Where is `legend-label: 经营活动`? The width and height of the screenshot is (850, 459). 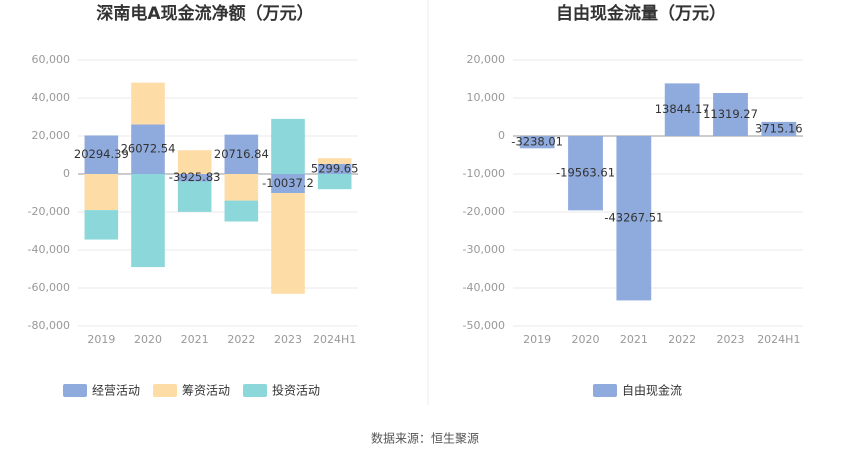 legend-label: 经营活动 is located at coordinates (116, 391).